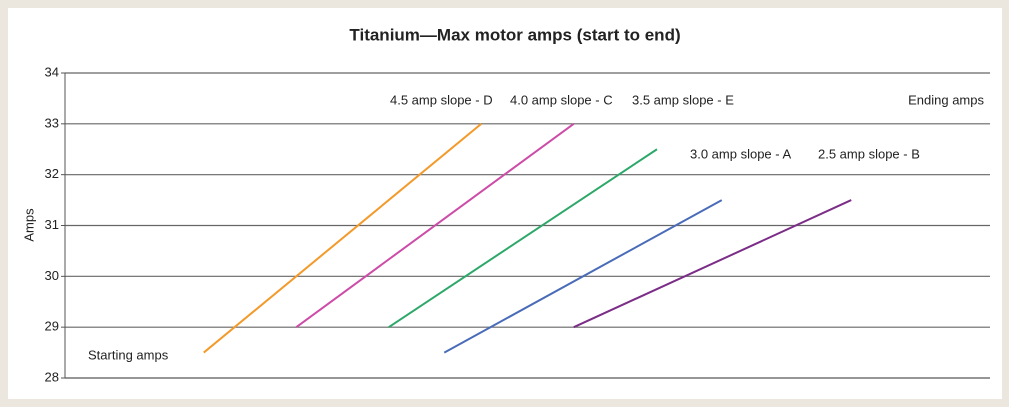  I want to click on y-tick-label: 30, so click(52, 275).